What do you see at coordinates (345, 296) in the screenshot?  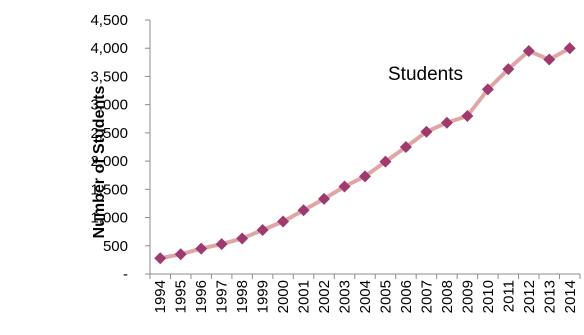 I see `x-tick-label: 2003` at bounding box center [345, 296].